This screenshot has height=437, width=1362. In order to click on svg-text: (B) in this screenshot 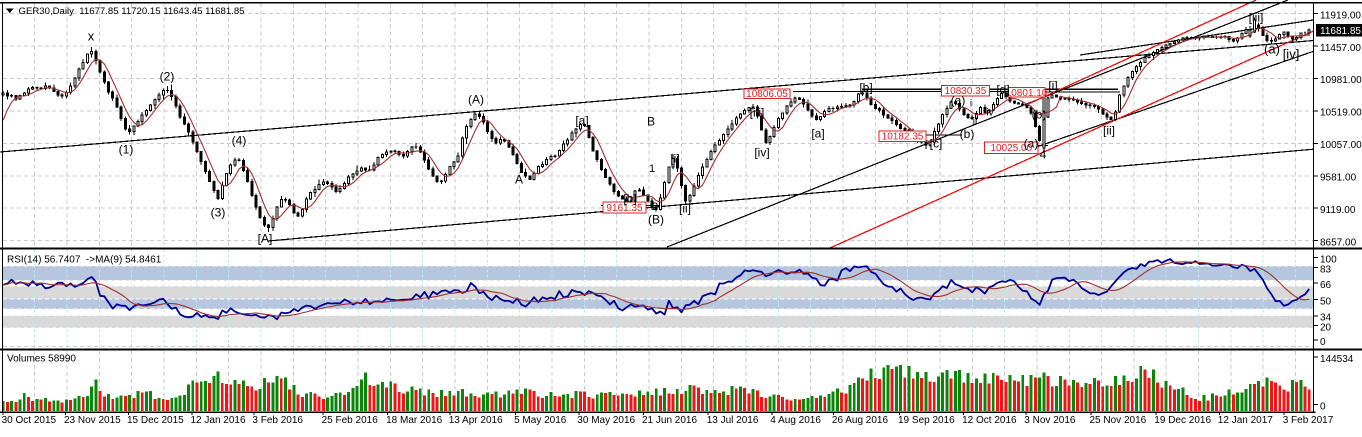, I will do `click(656, 219)`.